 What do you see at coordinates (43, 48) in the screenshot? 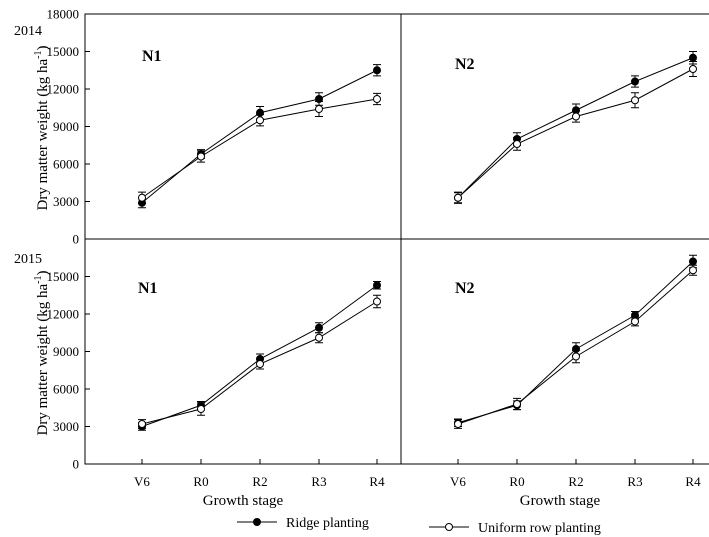
I see `y-axis-title-top-close: )` at bounding box center [43, 48].